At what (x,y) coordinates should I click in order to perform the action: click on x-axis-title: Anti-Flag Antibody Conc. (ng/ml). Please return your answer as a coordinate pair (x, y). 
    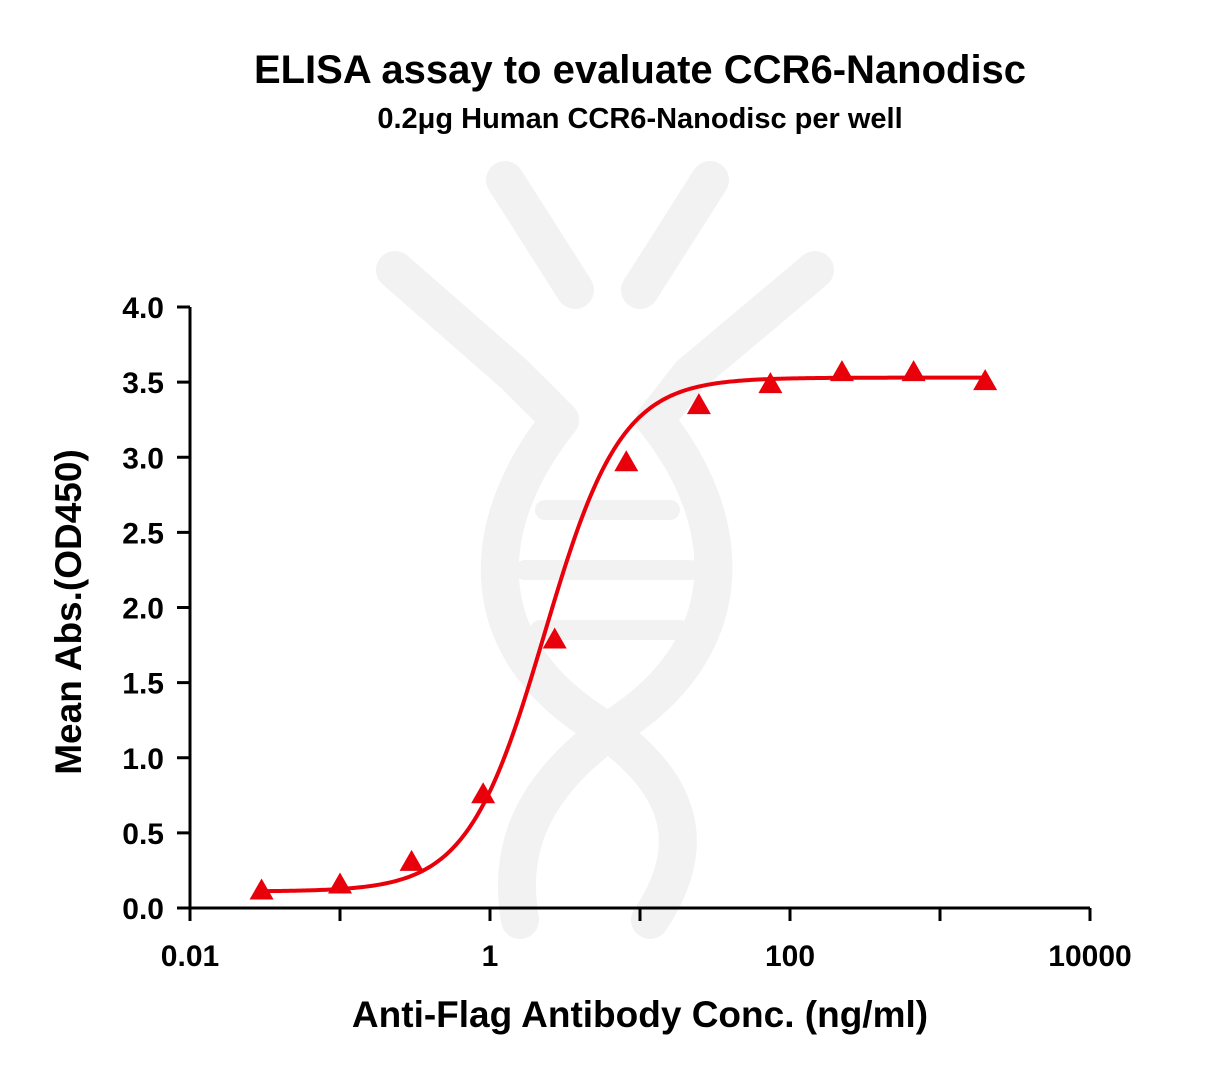
    Looking at the image, I should click on (640, 1014).